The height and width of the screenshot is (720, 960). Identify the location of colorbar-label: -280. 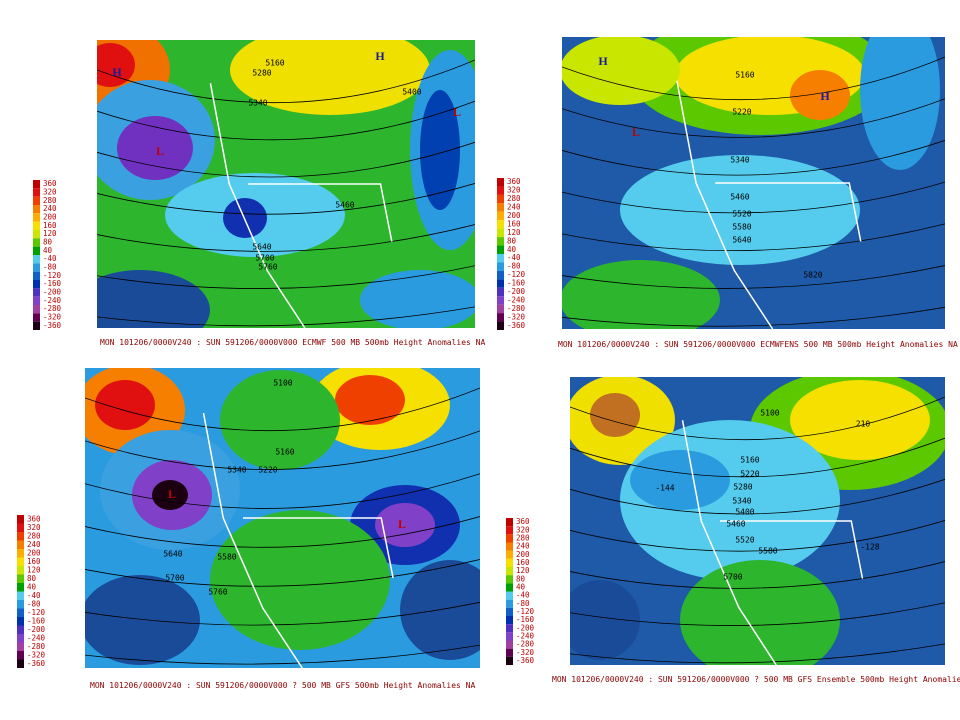
(516, 308).